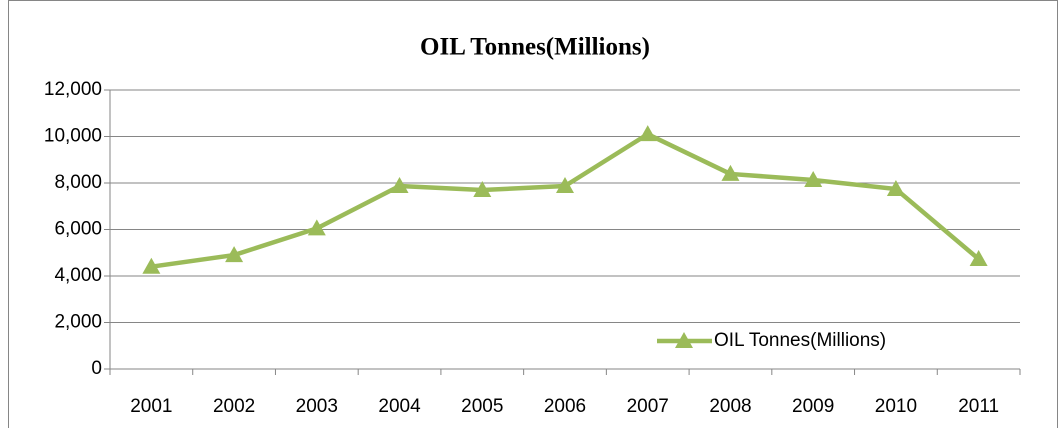  I want to click on y-tick-label: 8,000, so click(78, 182).